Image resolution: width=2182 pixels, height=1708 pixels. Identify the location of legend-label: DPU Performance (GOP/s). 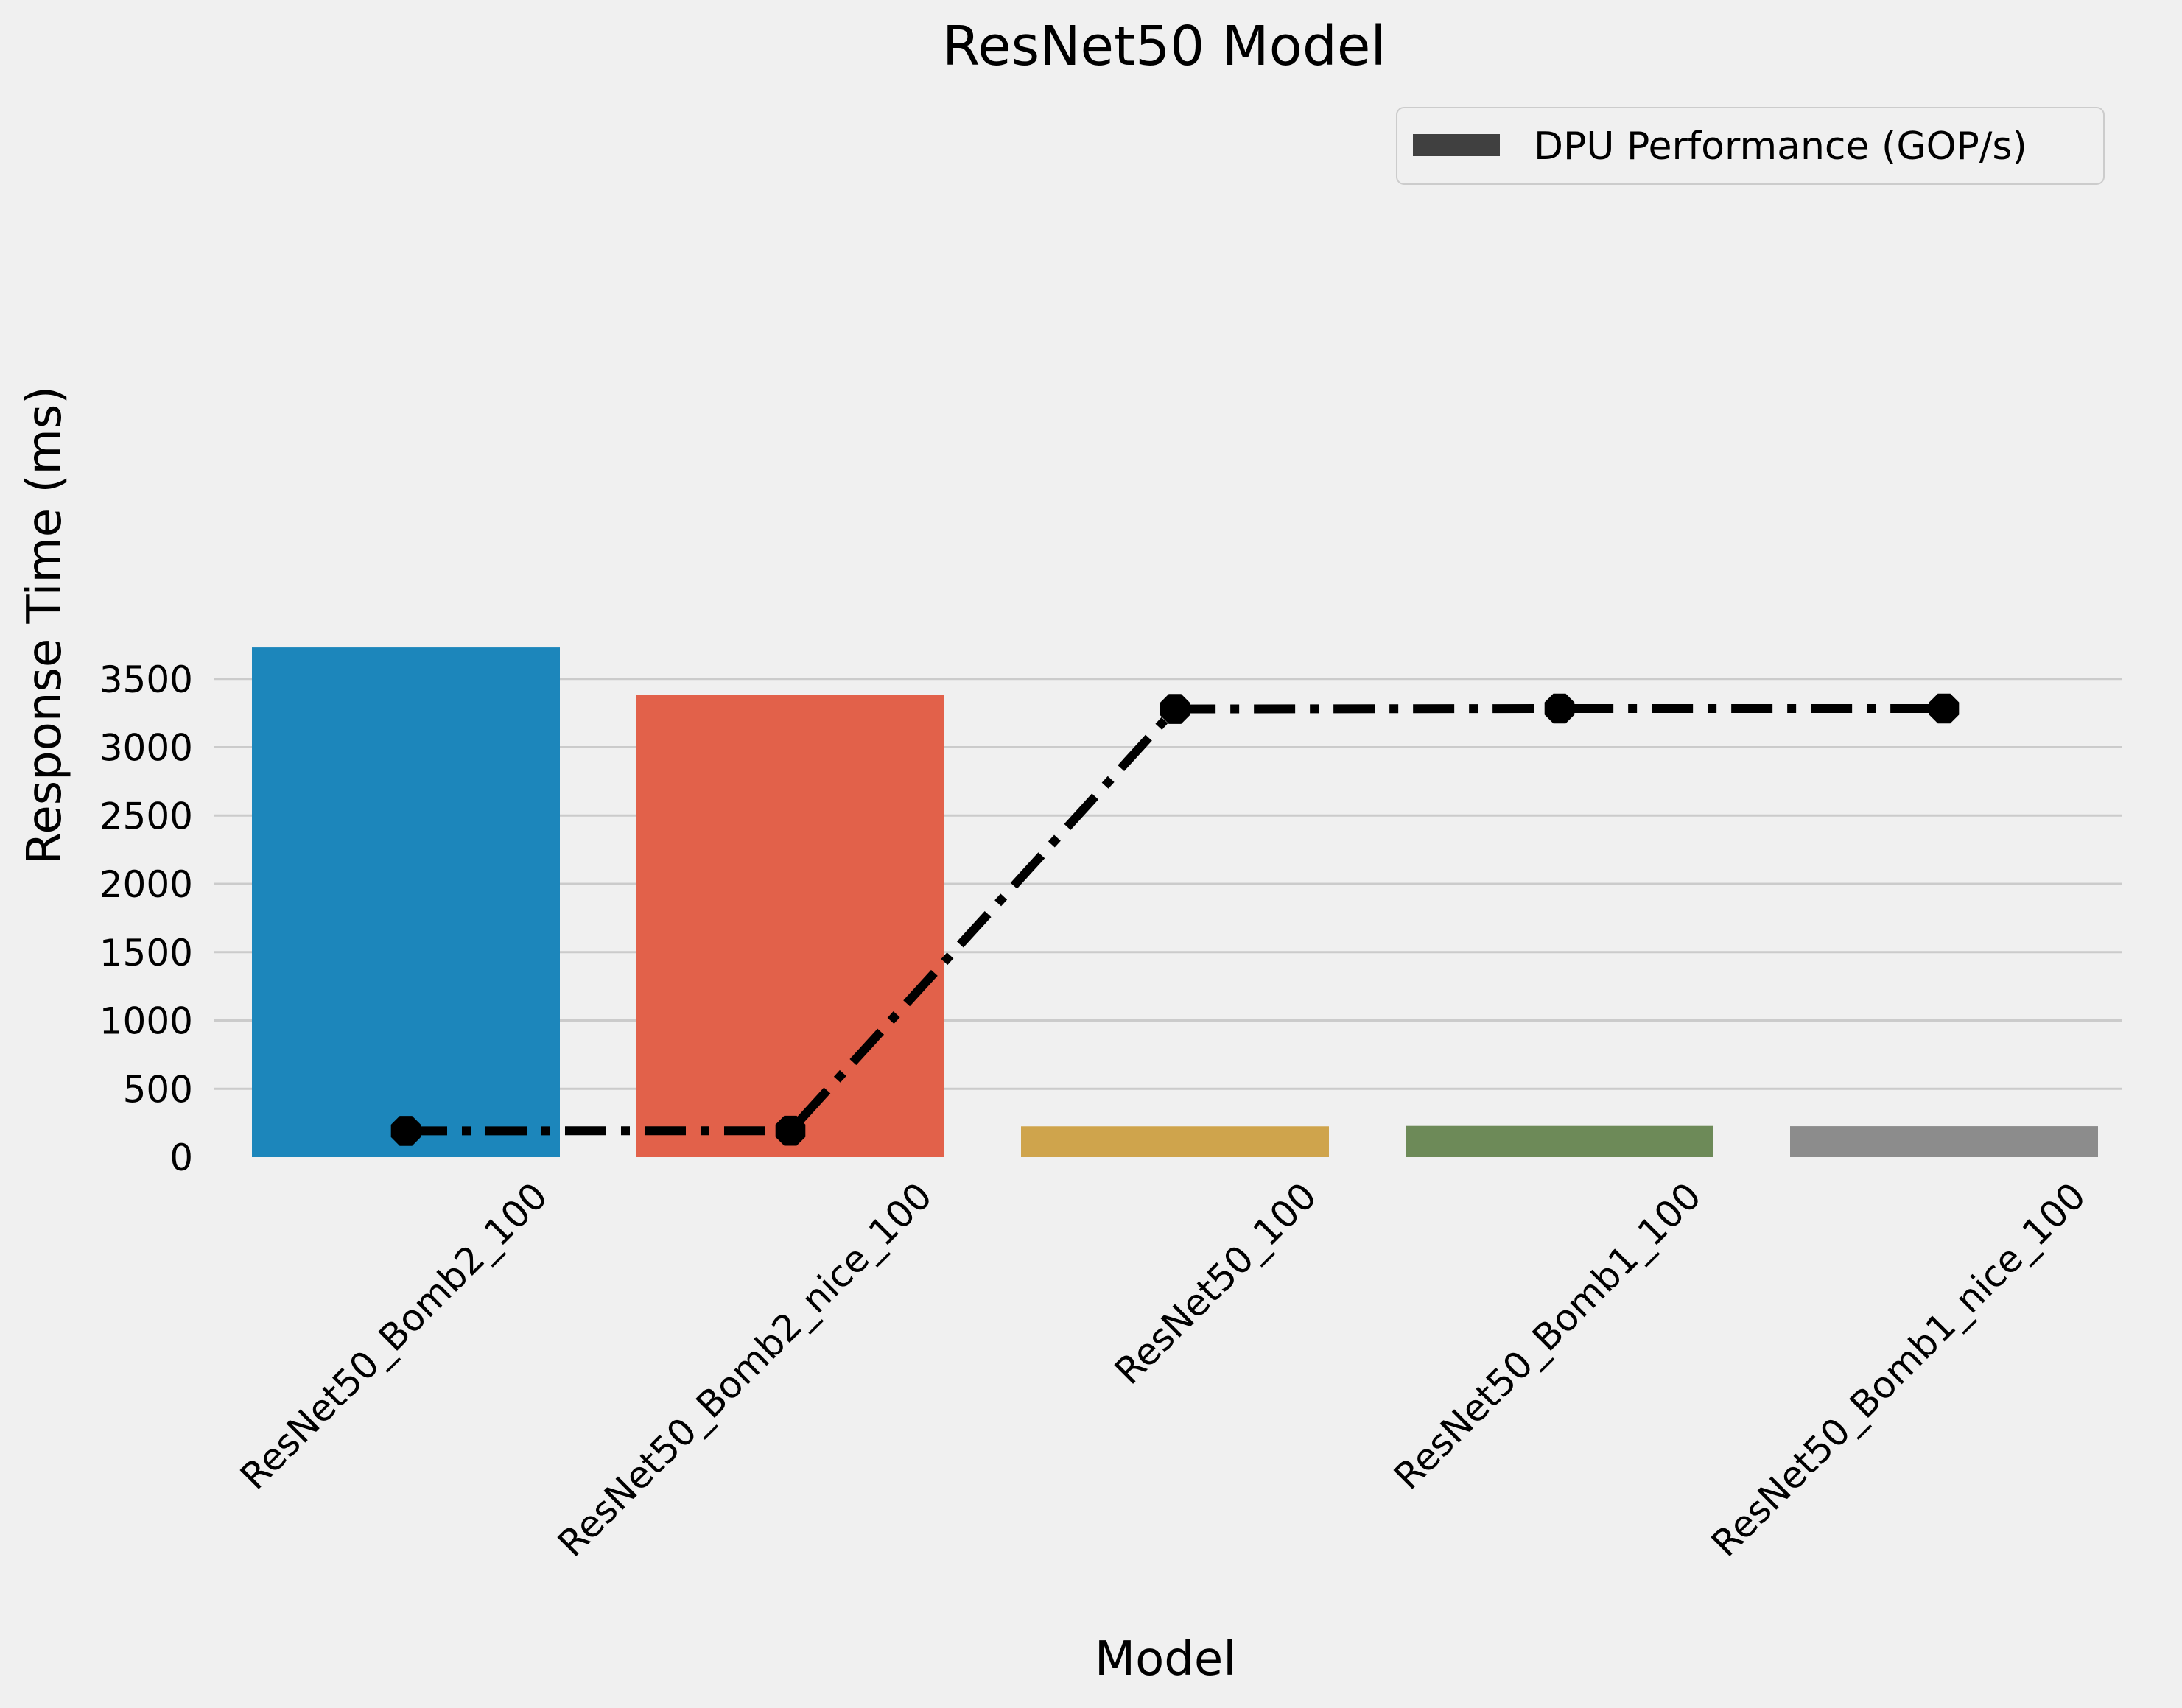
(1780, 146).